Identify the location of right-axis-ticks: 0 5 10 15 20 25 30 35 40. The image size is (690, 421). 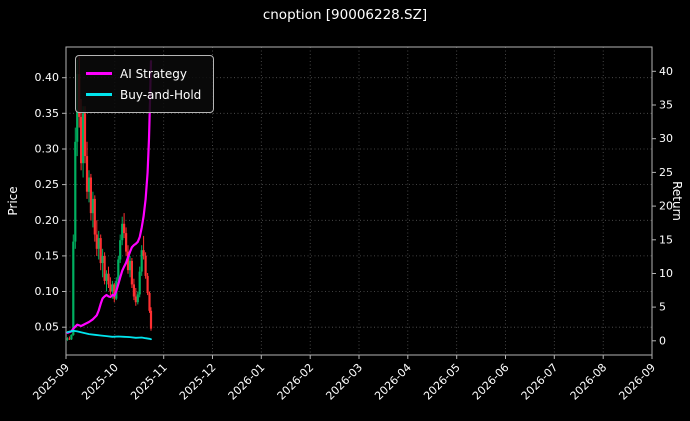
(662, 206).